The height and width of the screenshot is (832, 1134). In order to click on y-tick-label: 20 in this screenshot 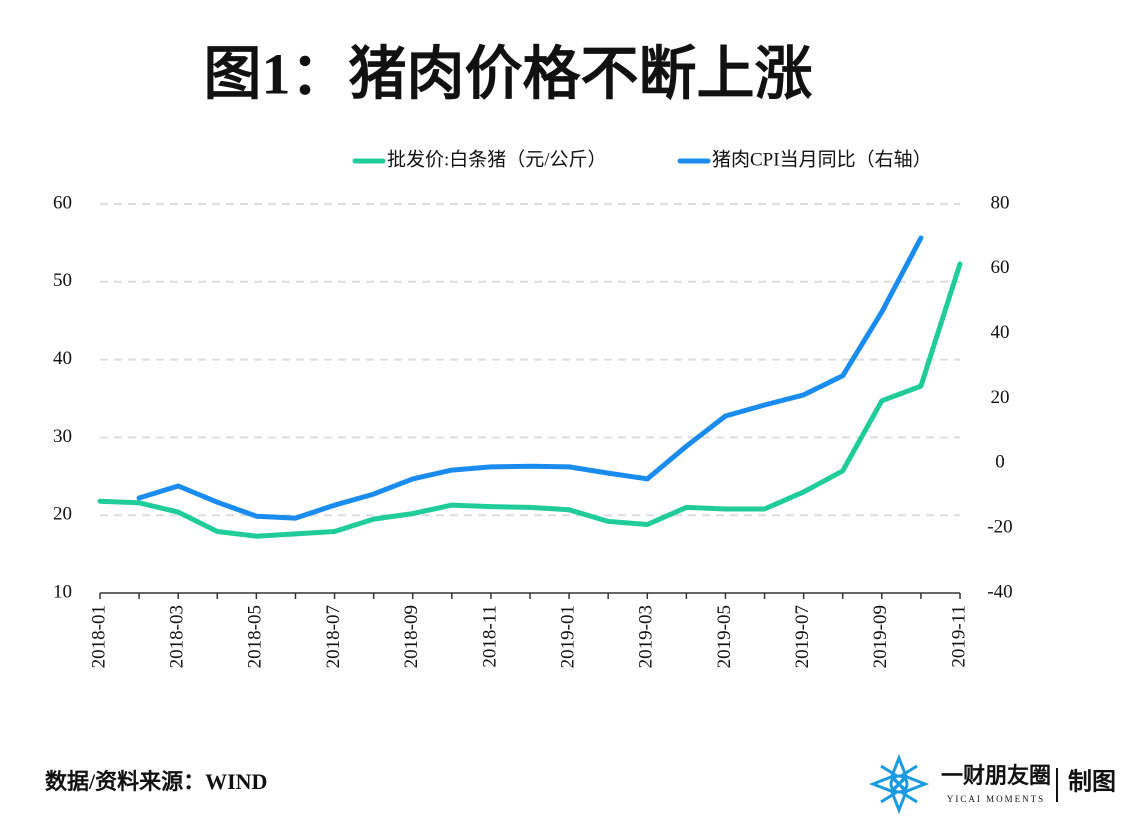, I will do `click(62, 514)`.